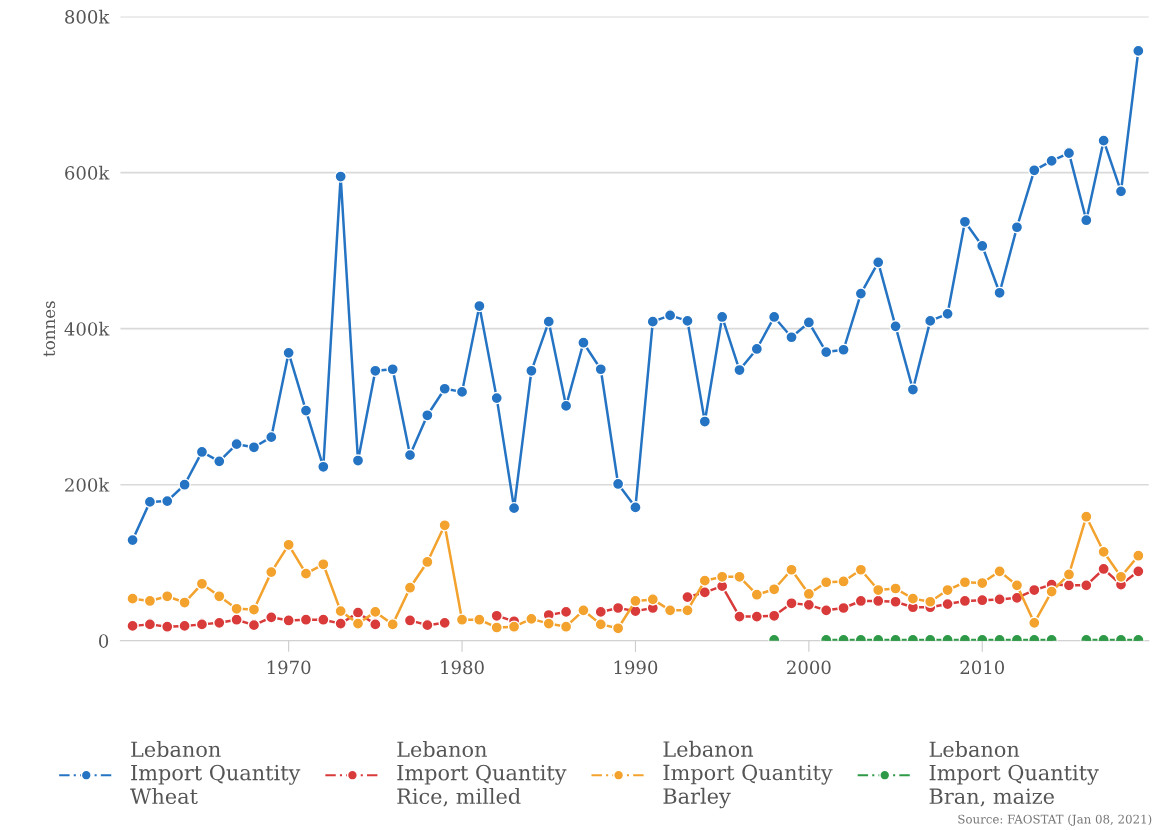  Describe the element at coordinates (636, 667) in the screenshot. I see `x-tick-label: 1990` at that location.